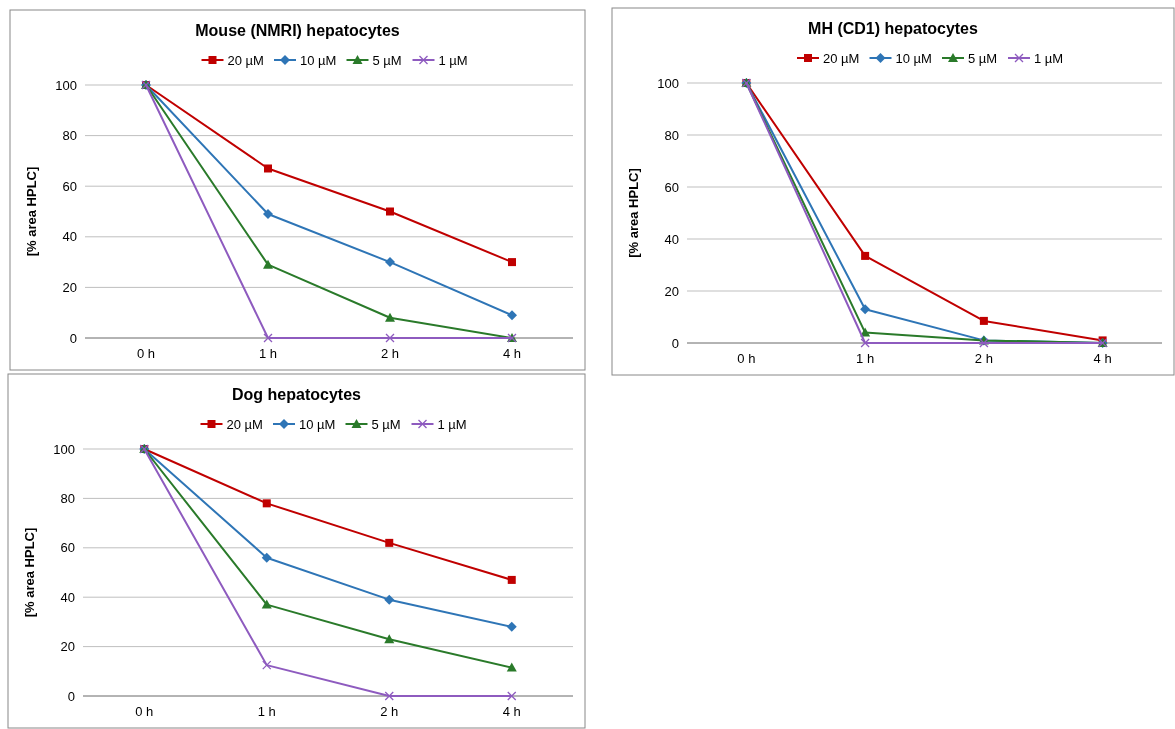 The height and width of the screenshot is (729, 1175). Describe the element at coordinates (893, 28) in the screenshot. I see `chart-title: MH (CD1) hepatocytes` at that location.